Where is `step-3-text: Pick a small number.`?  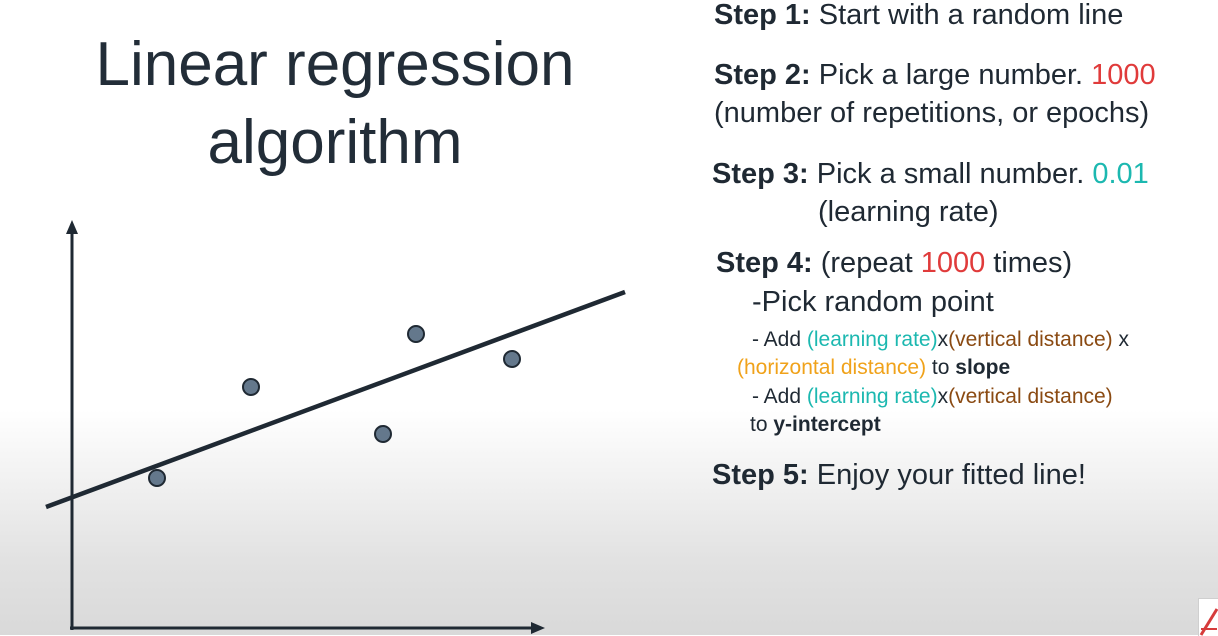 step-3-text: Pick a small number. is located at coordinates (950, 174).